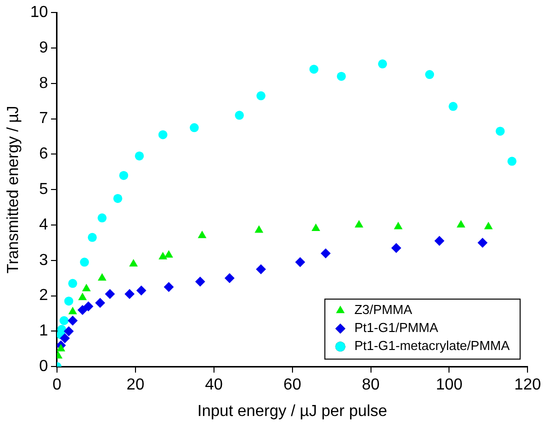 Image resolution: width=544 pixels, height=425 pixels. I want to click on y-tick-label: 7, so click(43, 119).